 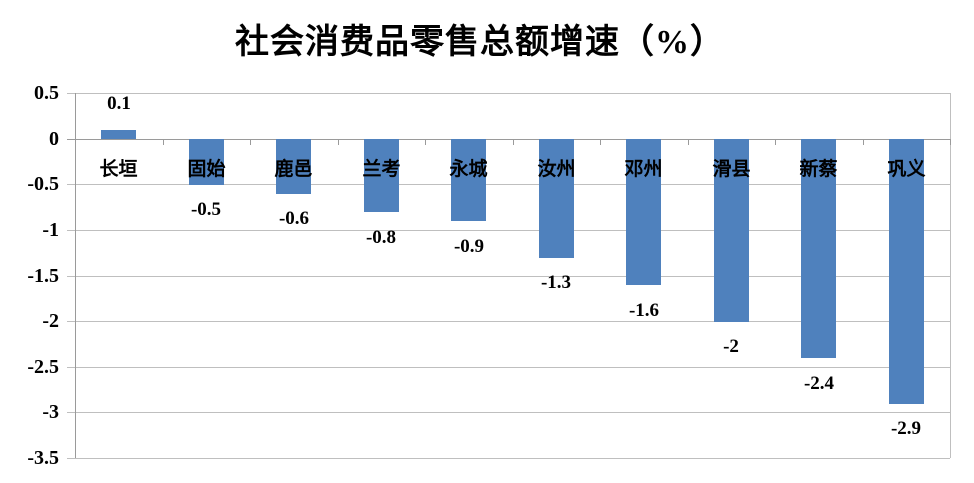 What do you see at coordinates (556, 169) in the screenshot?
I see `category-label: 汝州` at bounding box center [556, 169].